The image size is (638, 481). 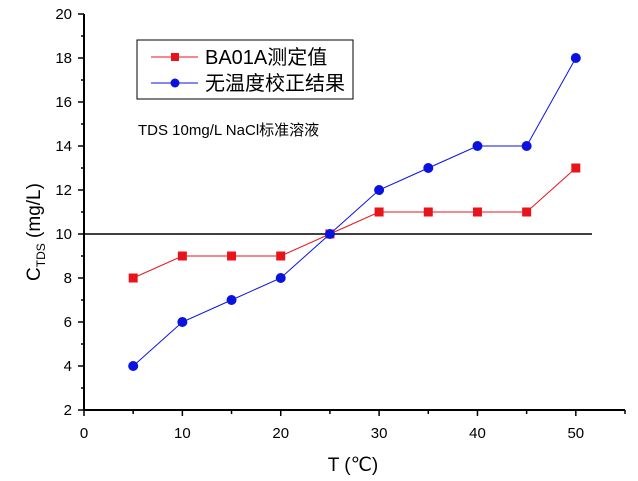 I want to click on y-tick-label: 2, so click(x=68, y=410).